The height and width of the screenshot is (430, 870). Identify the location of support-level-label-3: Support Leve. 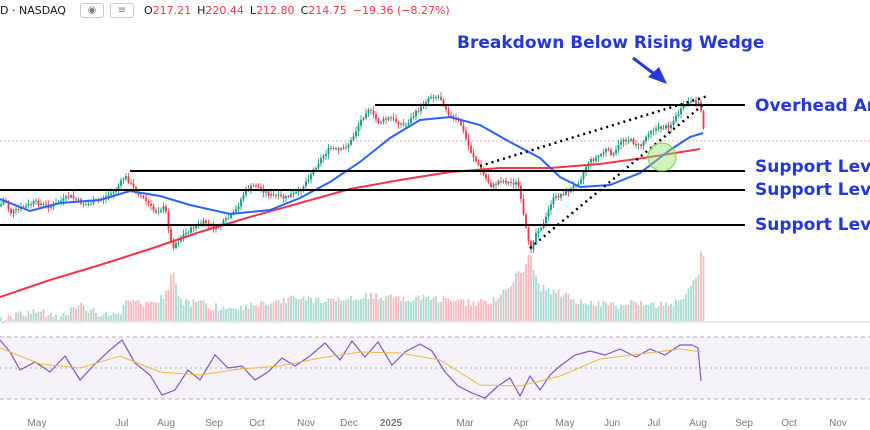
(812, 225).